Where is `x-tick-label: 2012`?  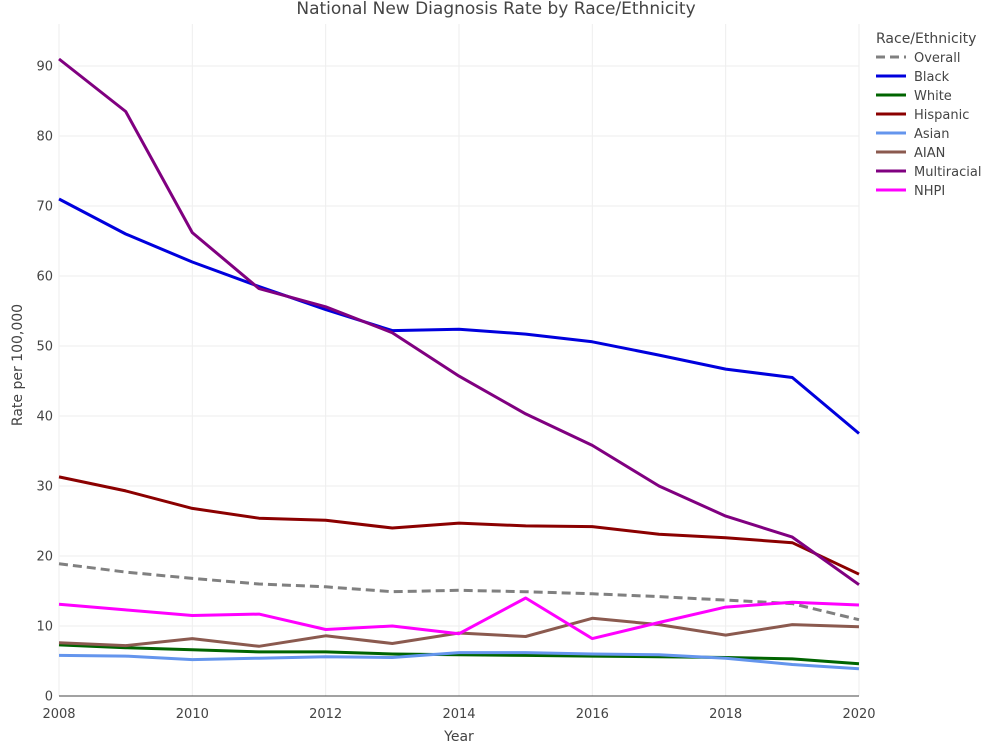
x-tick-label: 2012 is located at coordinates (325, 714).